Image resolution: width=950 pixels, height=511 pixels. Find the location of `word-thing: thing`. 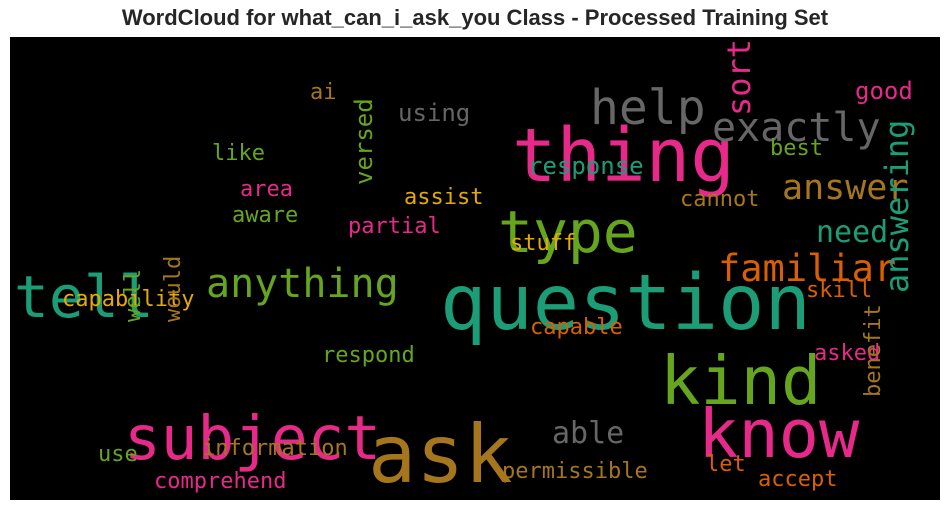

word-thing: thing is located at coordinates (623, 156).